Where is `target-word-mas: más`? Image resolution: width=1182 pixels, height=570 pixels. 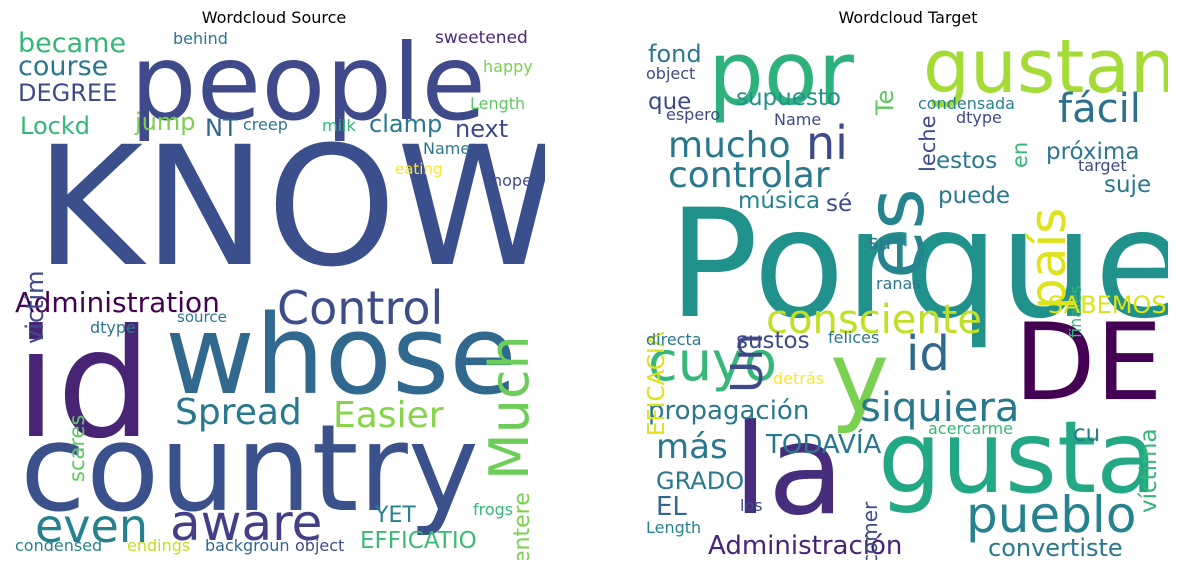 target-word-mas: más is located at coordinates (692, 447).